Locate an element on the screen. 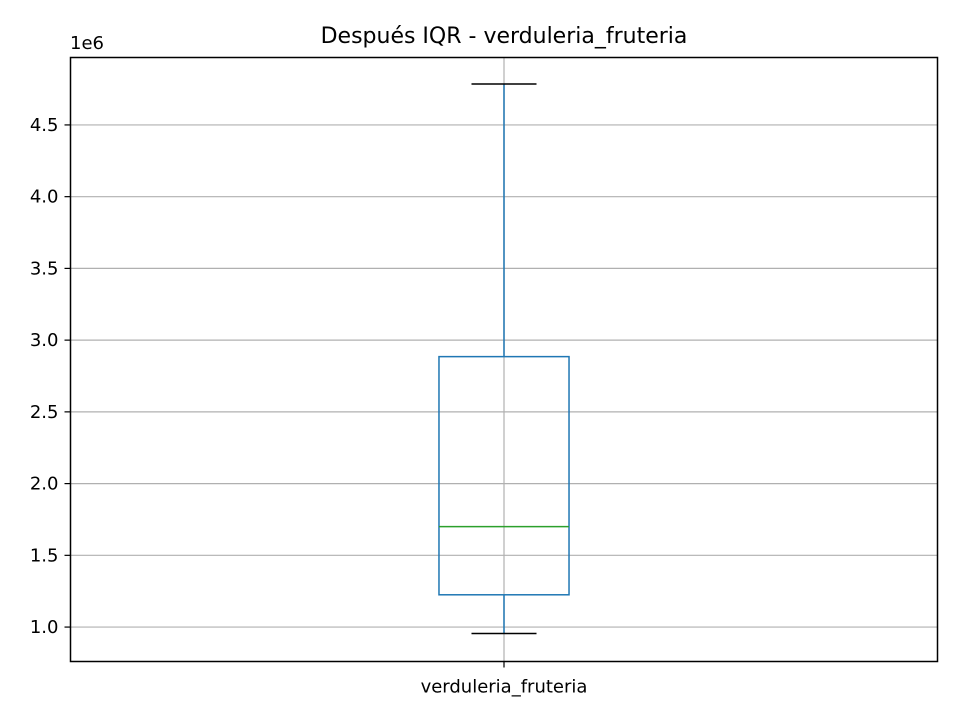  y-tick-label: 1.5 is located at coordinates (44, 555).